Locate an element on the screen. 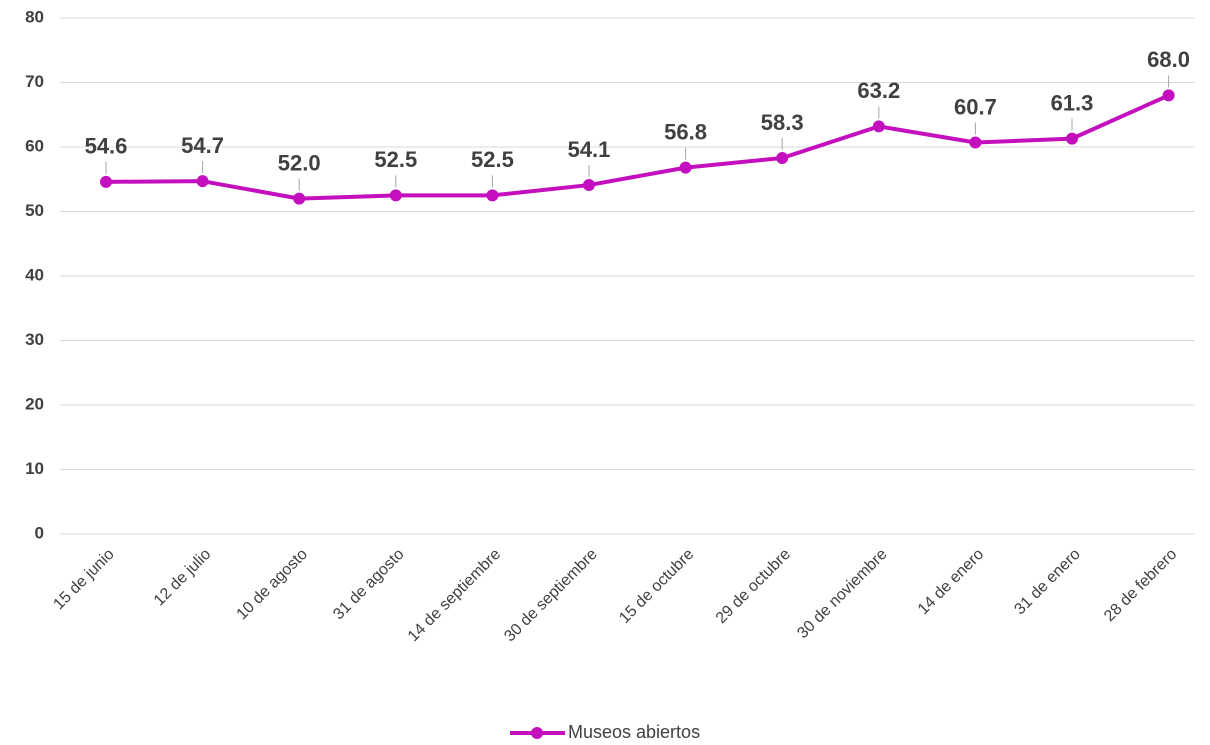 This screenshot has height=745, width=1210. legend-label: Museos abiertos is located at coordinates (634, 732).